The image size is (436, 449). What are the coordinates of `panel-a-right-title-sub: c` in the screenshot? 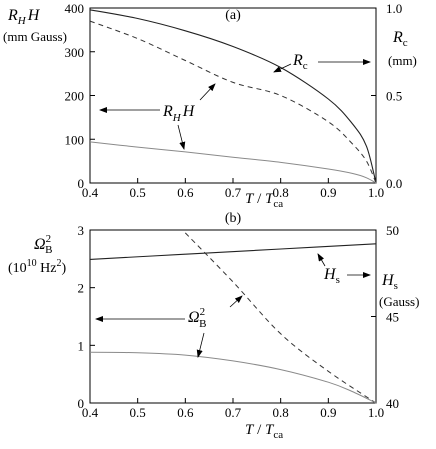 It's located at (405, 43).